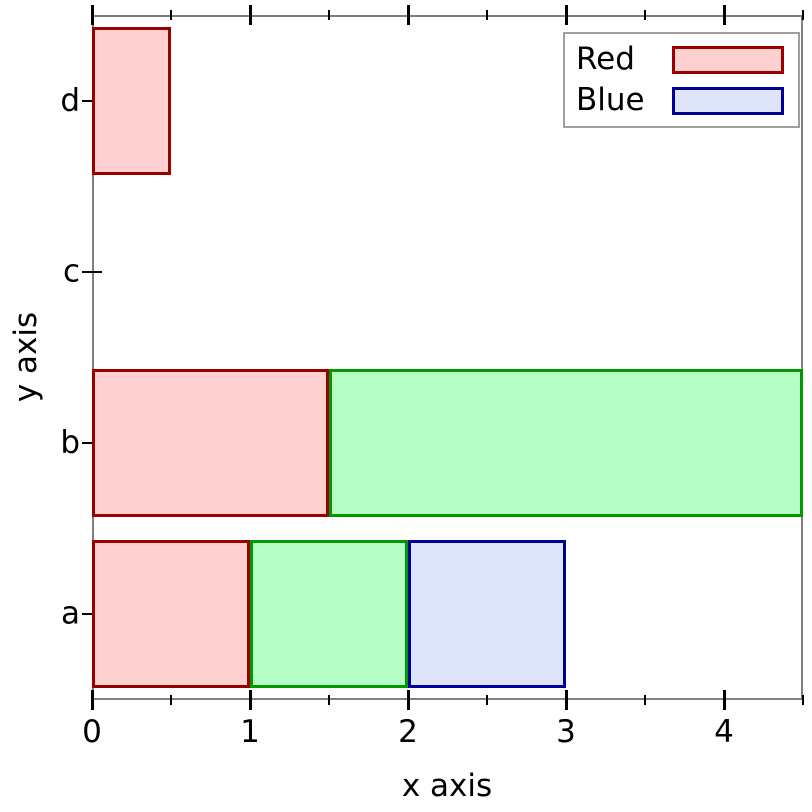  Describe the element at coordinates (724, 732) in the screenshot. I see `x-tick-label: 4` at that location.